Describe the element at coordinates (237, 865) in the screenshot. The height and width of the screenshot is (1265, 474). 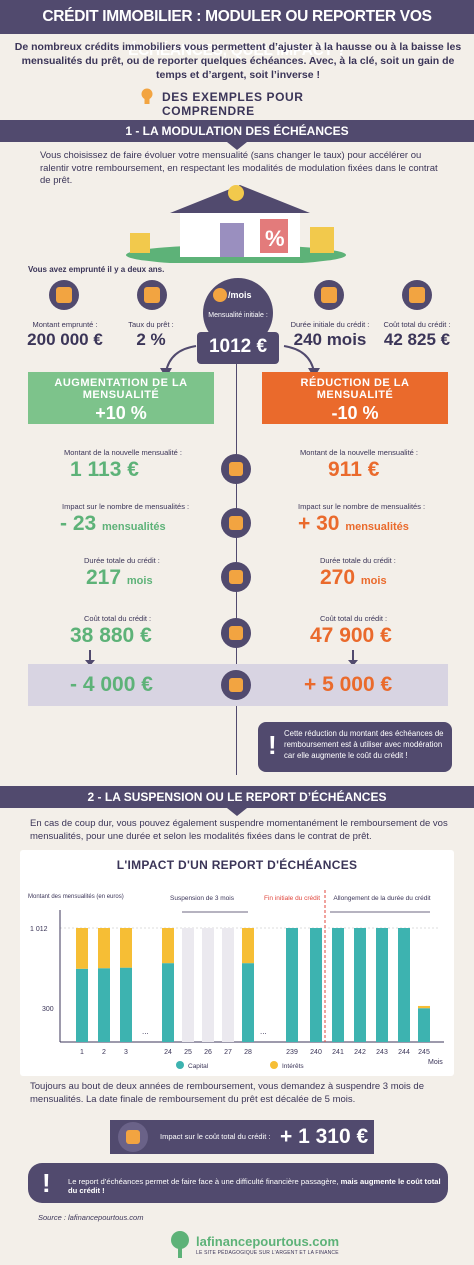
I see `chart-title: L'IMPACT D'UN REPORT D'ÉCHÉANCES` at that location.